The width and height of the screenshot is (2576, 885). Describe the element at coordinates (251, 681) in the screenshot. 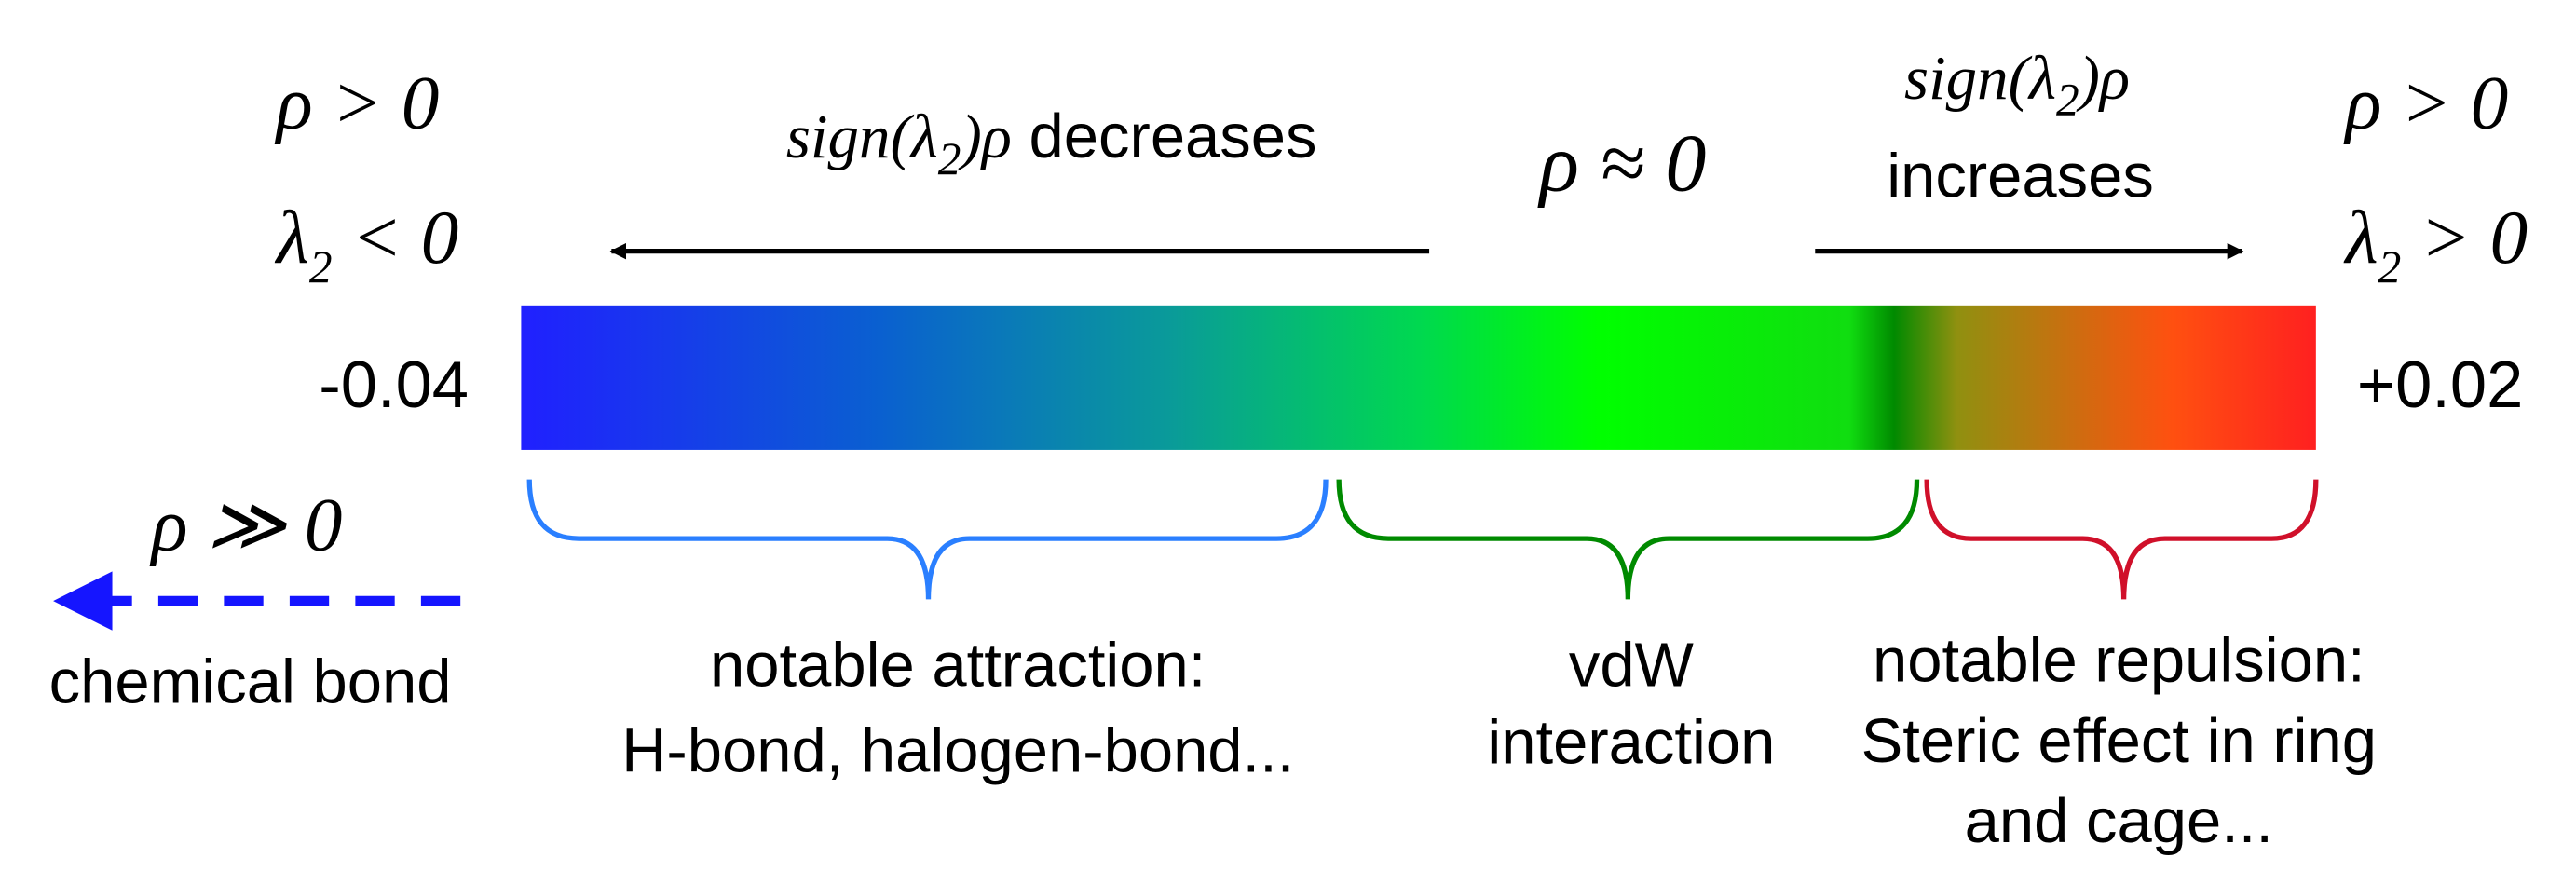

I see `bond-label: chemical bond` at that location.